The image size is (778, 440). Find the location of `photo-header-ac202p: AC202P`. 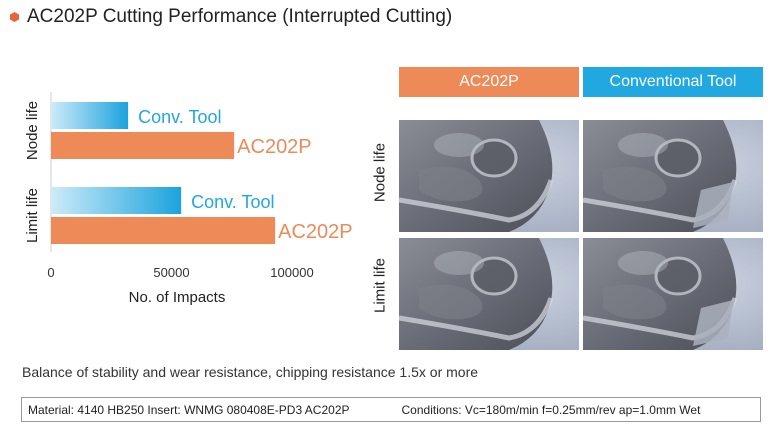

photo-header-ac202p: AC202P is located at coordinates (489, 82).